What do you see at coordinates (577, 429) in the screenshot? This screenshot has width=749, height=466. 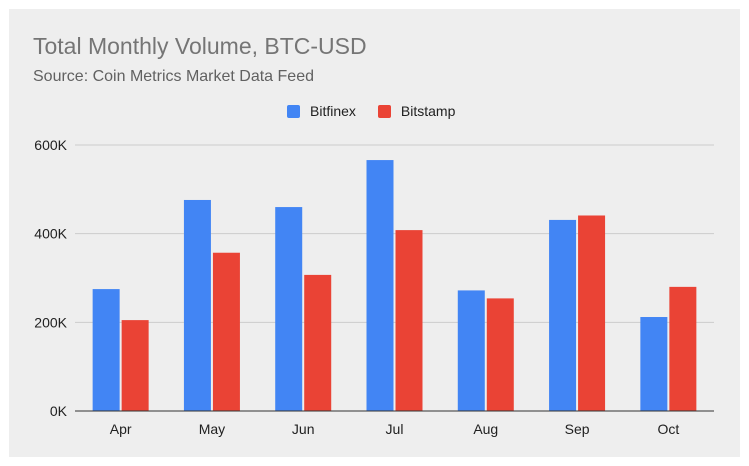 I see `x-tick-label: Sep` at bounding box center [577, 429].